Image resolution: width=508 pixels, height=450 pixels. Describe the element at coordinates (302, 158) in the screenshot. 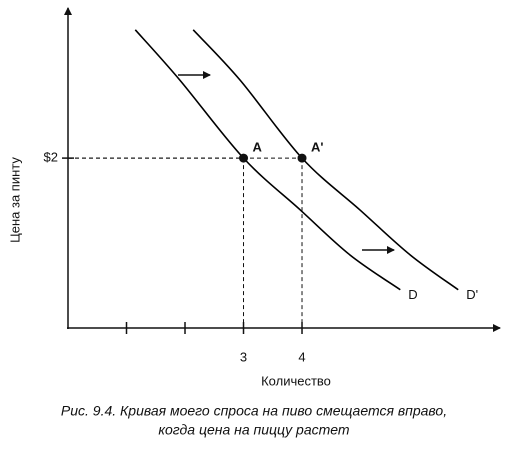

I see `point` at that location.